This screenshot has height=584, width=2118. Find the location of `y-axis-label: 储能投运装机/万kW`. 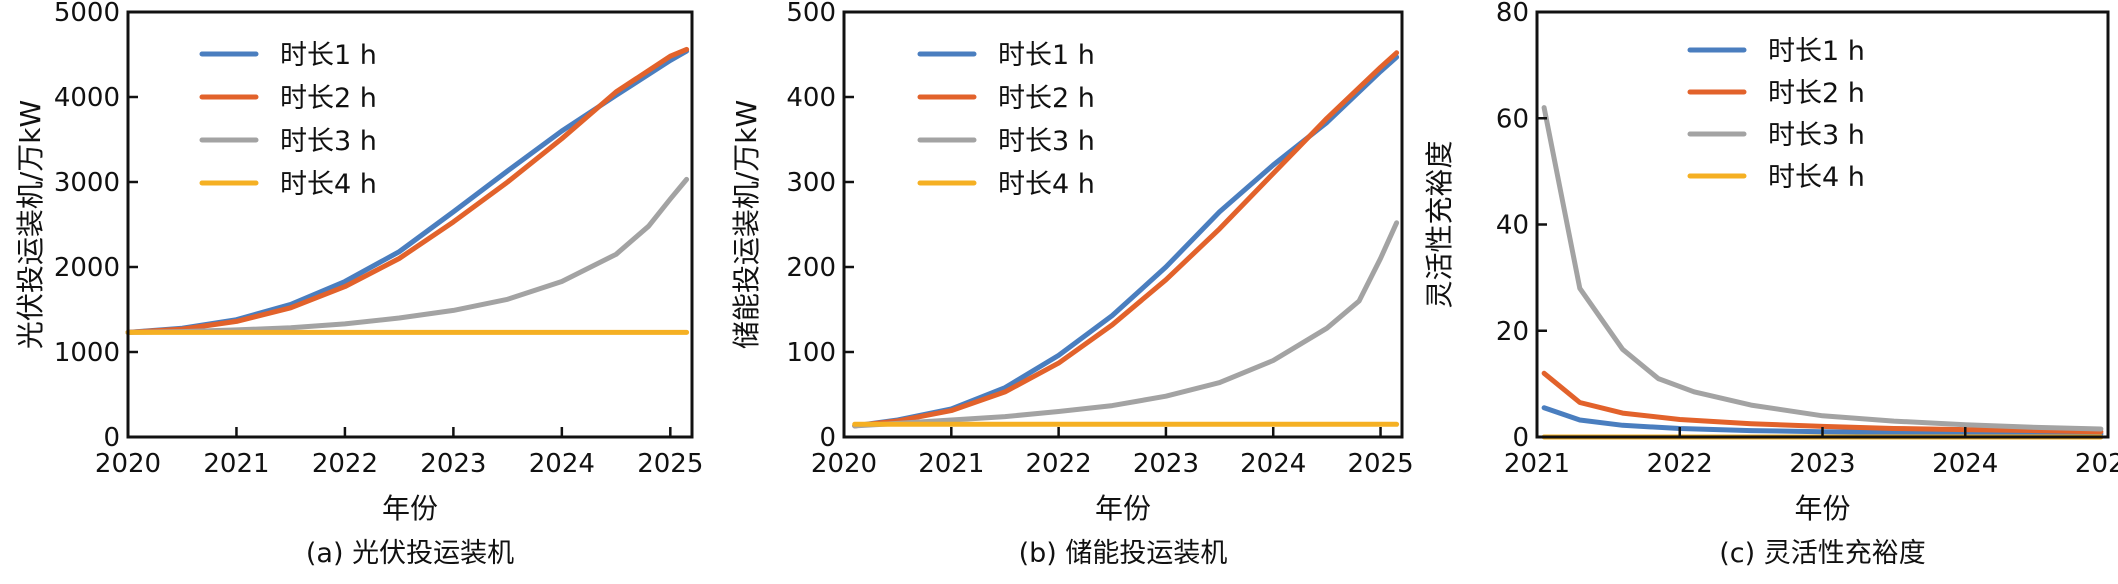

y-axis-label: 储能投运装机/万kW is located at coordinates (746, 224).